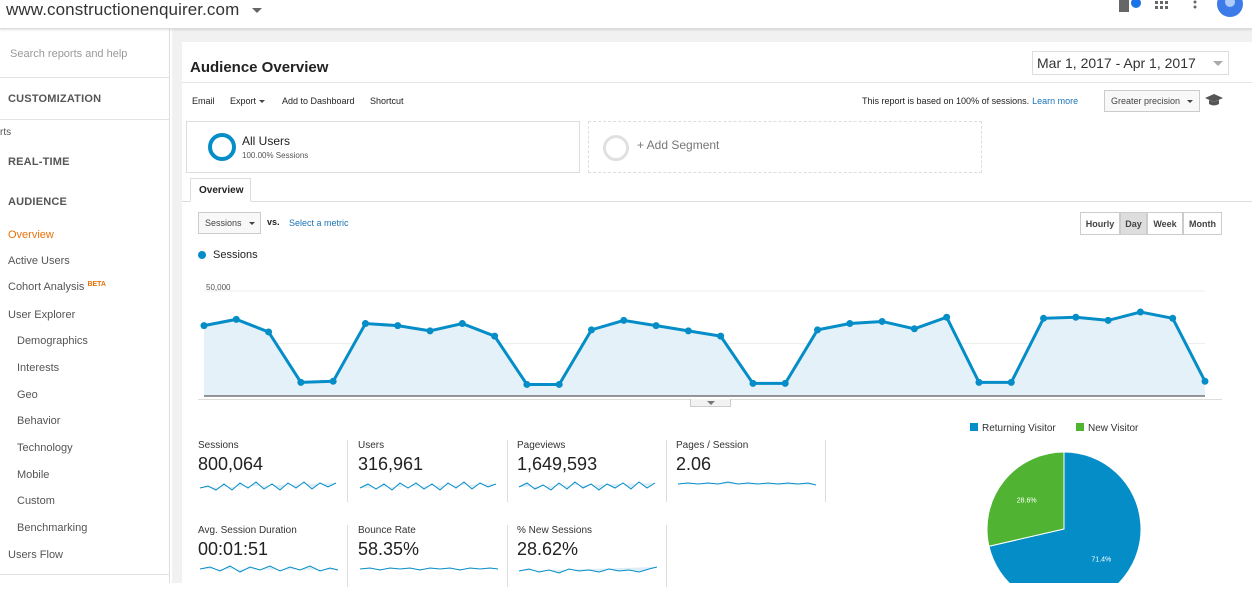  I want to click on property-selector: www.constructionenquirer.com, so click(123, 9).